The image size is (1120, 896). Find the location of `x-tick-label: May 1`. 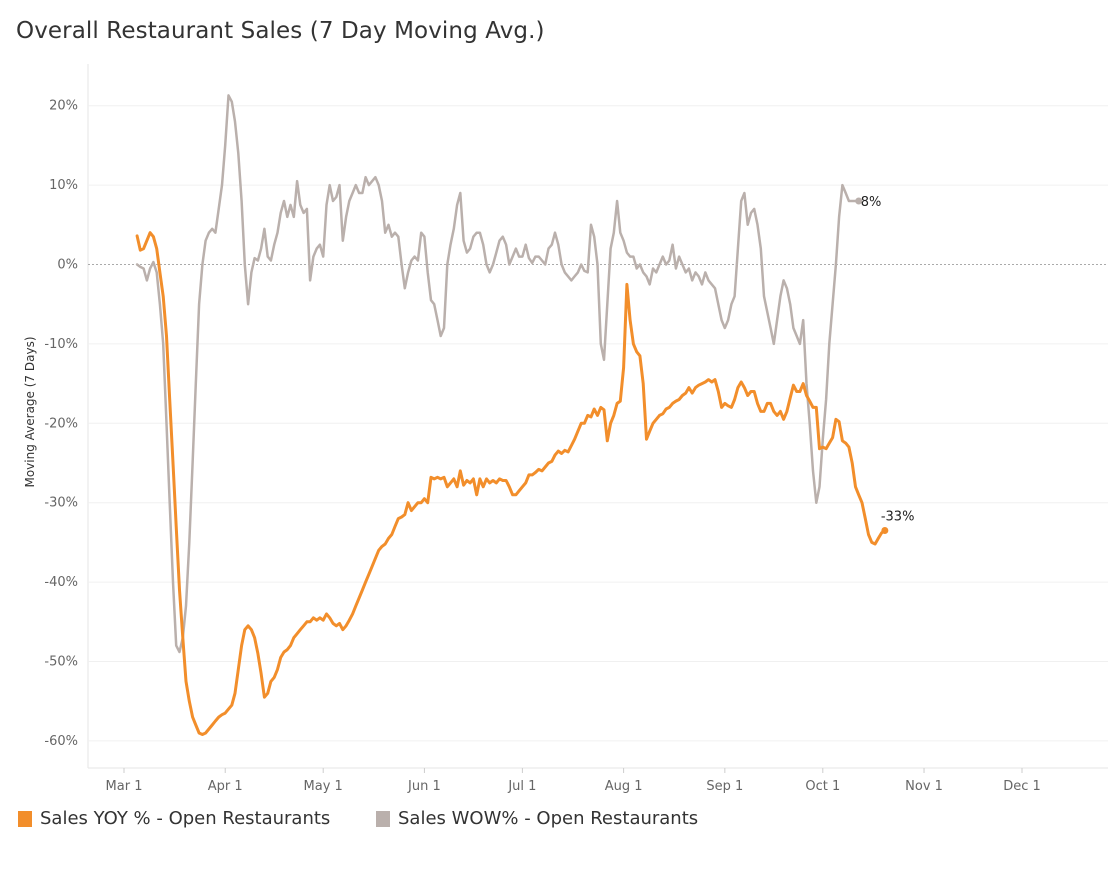

x-tick-label: May 1 is located at coordinates (323, 786).